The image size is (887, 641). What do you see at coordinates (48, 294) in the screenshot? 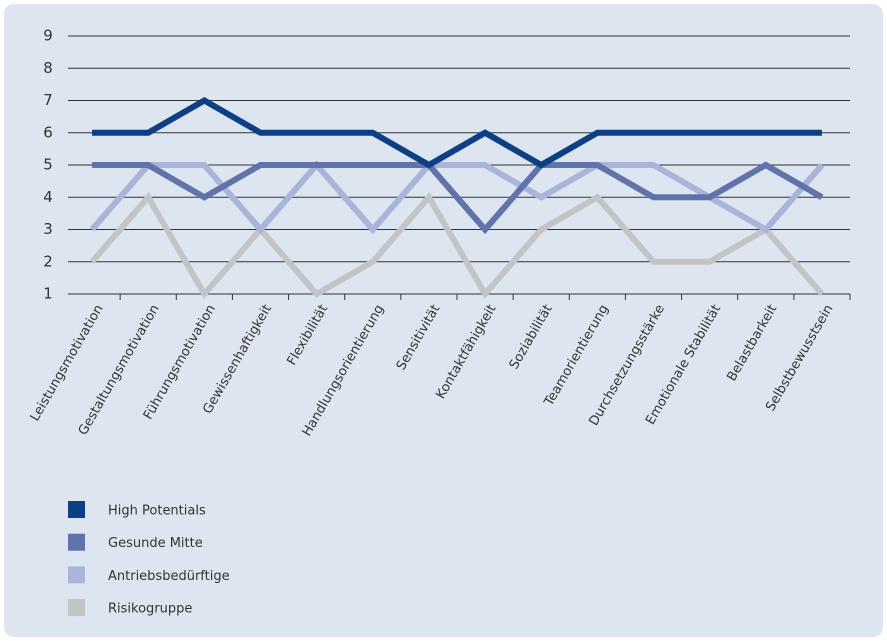
I see `y-tick-label: 1` at bounding box center [48, 294].